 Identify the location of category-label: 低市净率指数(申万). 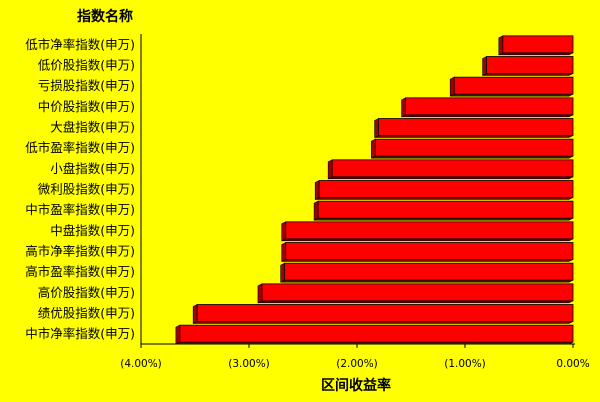
(80, 44).